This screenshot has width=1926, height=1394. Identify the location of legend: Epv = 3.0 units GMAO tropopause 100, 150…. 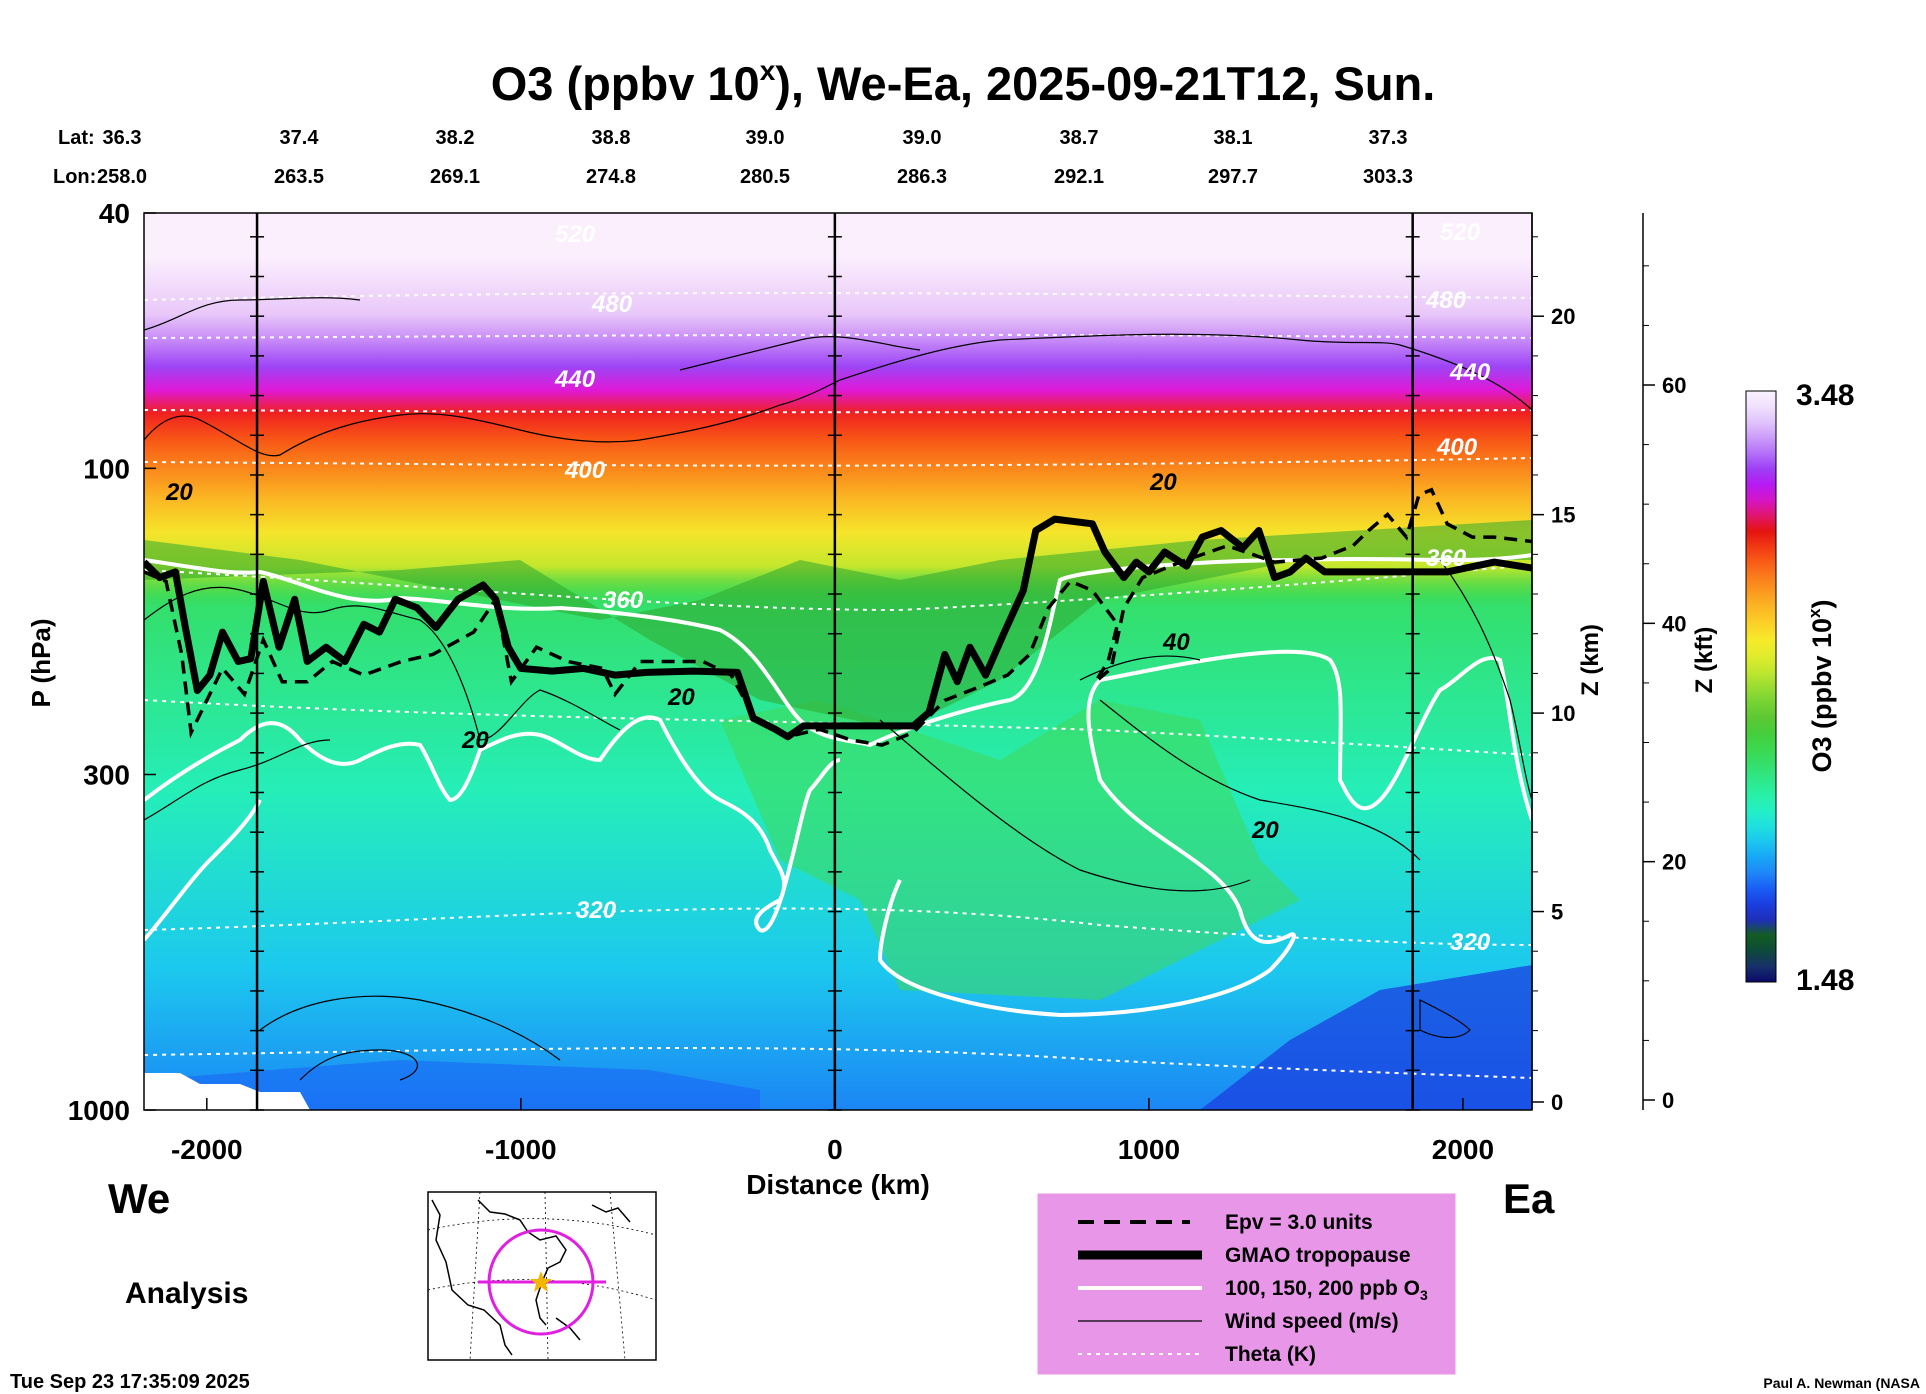
(1246, 1284).